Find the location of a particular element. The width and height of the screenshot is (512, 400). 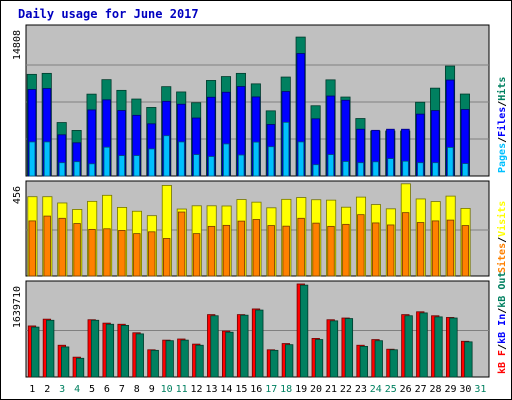

hits-legend-item-2: Files is located at coordinates (502, 122).